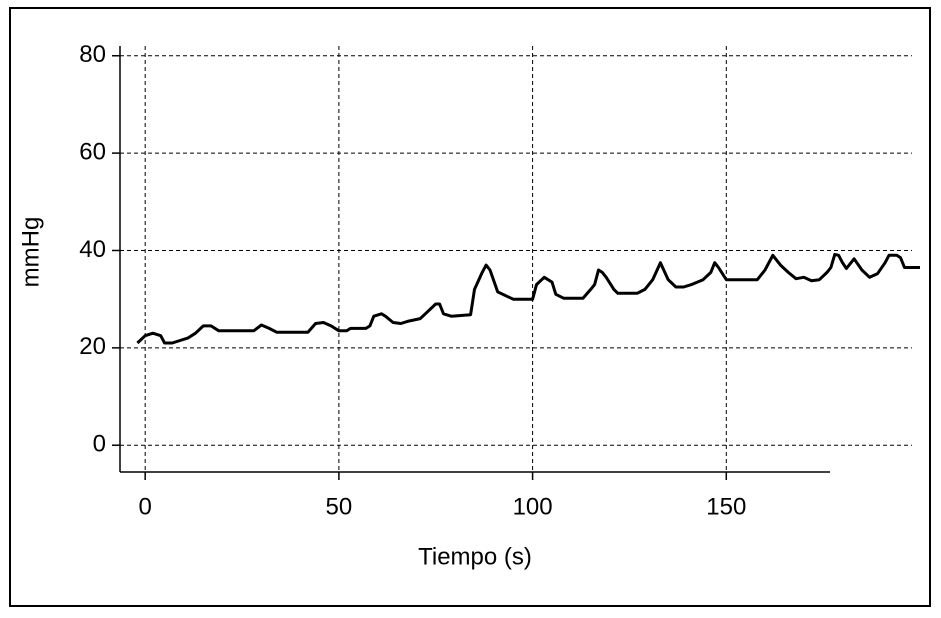 Image resolution: width=941 pixels, height=618 pixels. What do you see at coordinates (145, 506) in the screenshot?
I see `x-tick-label: 0` at bounding box center [145, 506].